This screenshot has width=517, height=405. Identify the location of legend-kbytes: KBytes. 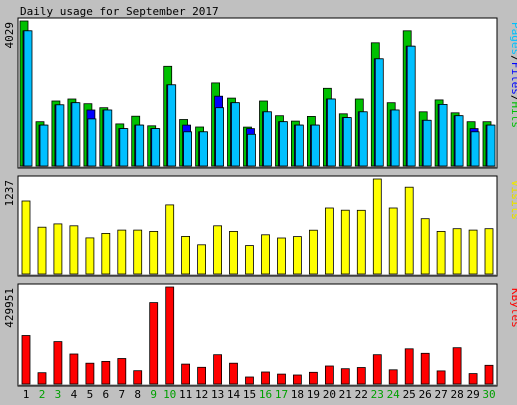
(513, 308).